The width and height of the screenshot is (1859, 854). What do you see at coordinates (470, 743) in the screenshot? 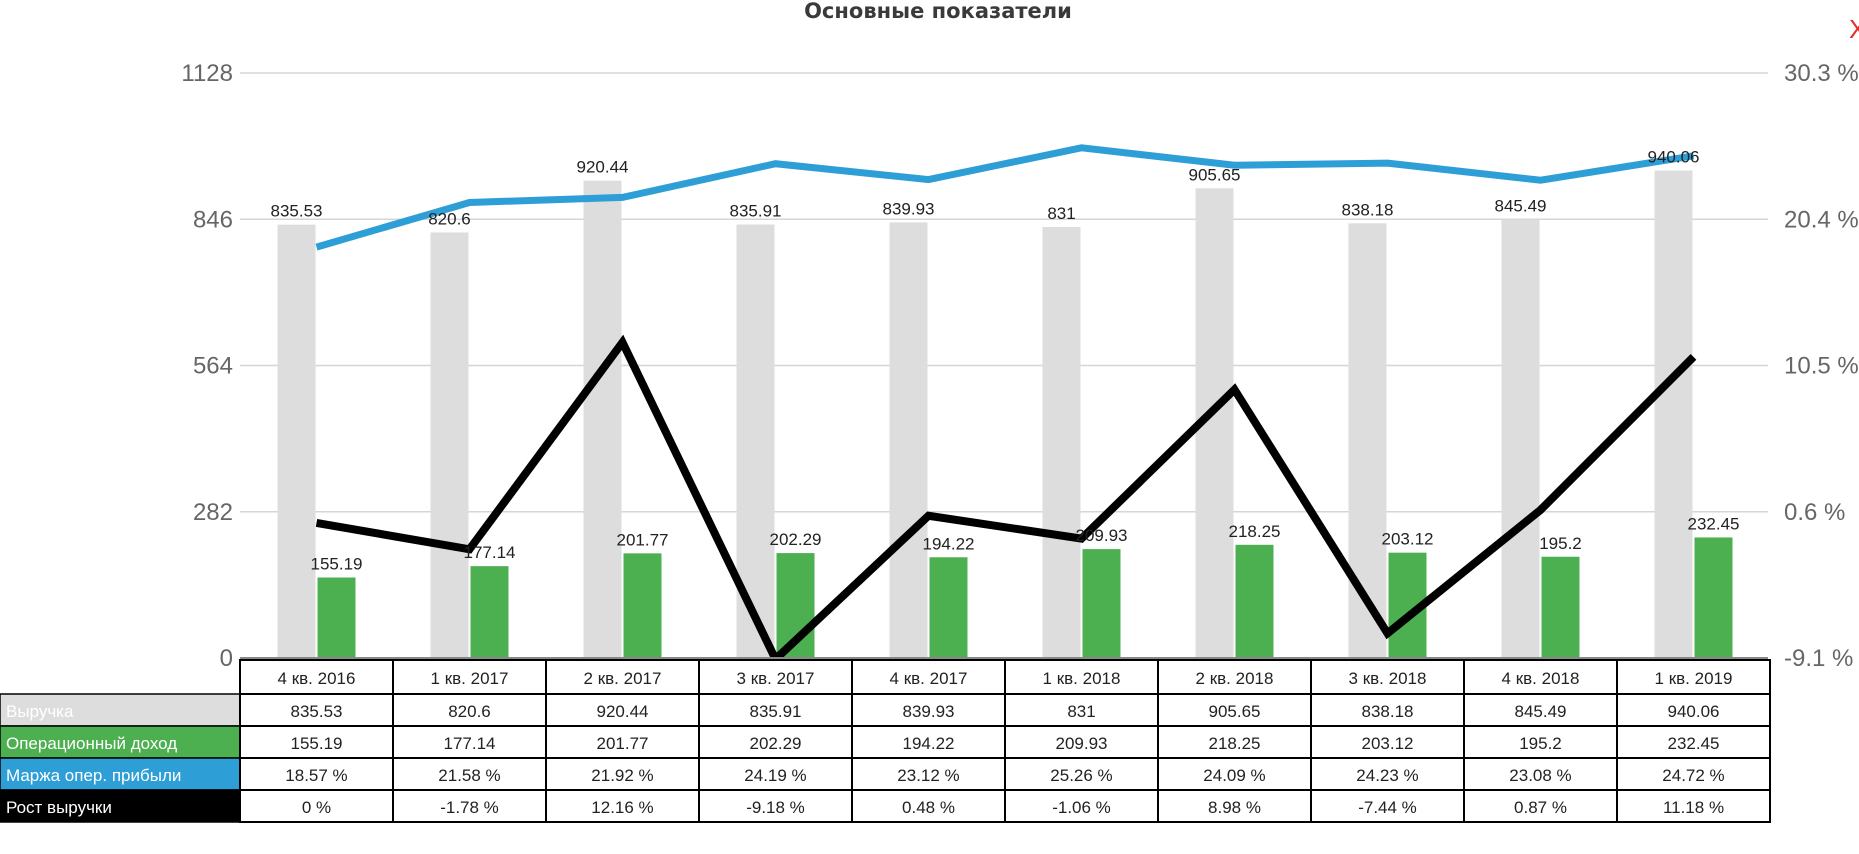
I see `table-cell: 177.14` at bounding box center [470, 743].